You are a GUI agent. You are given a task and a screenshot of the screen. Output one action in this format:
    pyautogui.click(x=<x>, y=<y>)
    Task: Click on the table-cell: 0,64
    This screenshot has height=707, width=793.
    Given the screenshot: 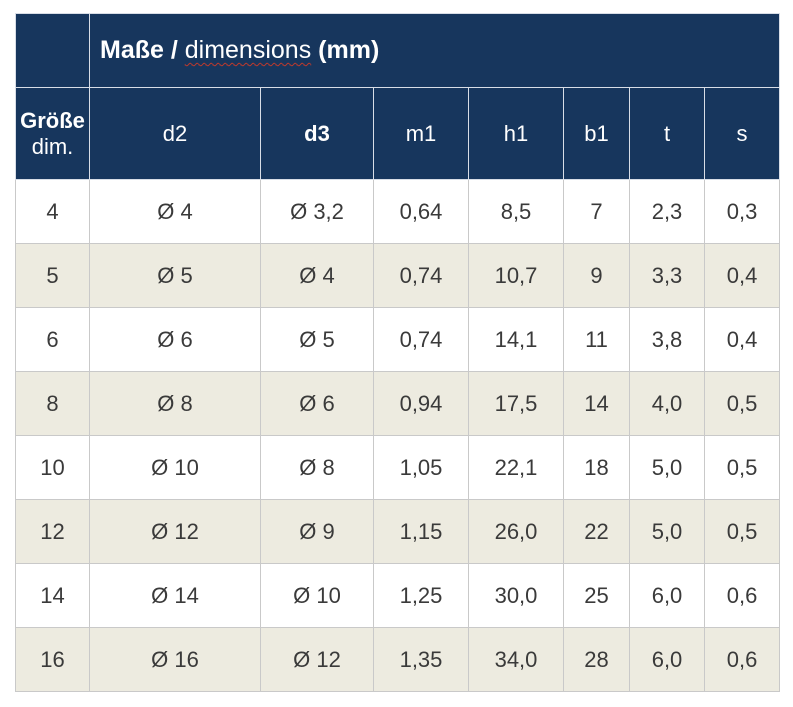 What is the action you would take?
    pyautogui.click(x=421, y=211)
    